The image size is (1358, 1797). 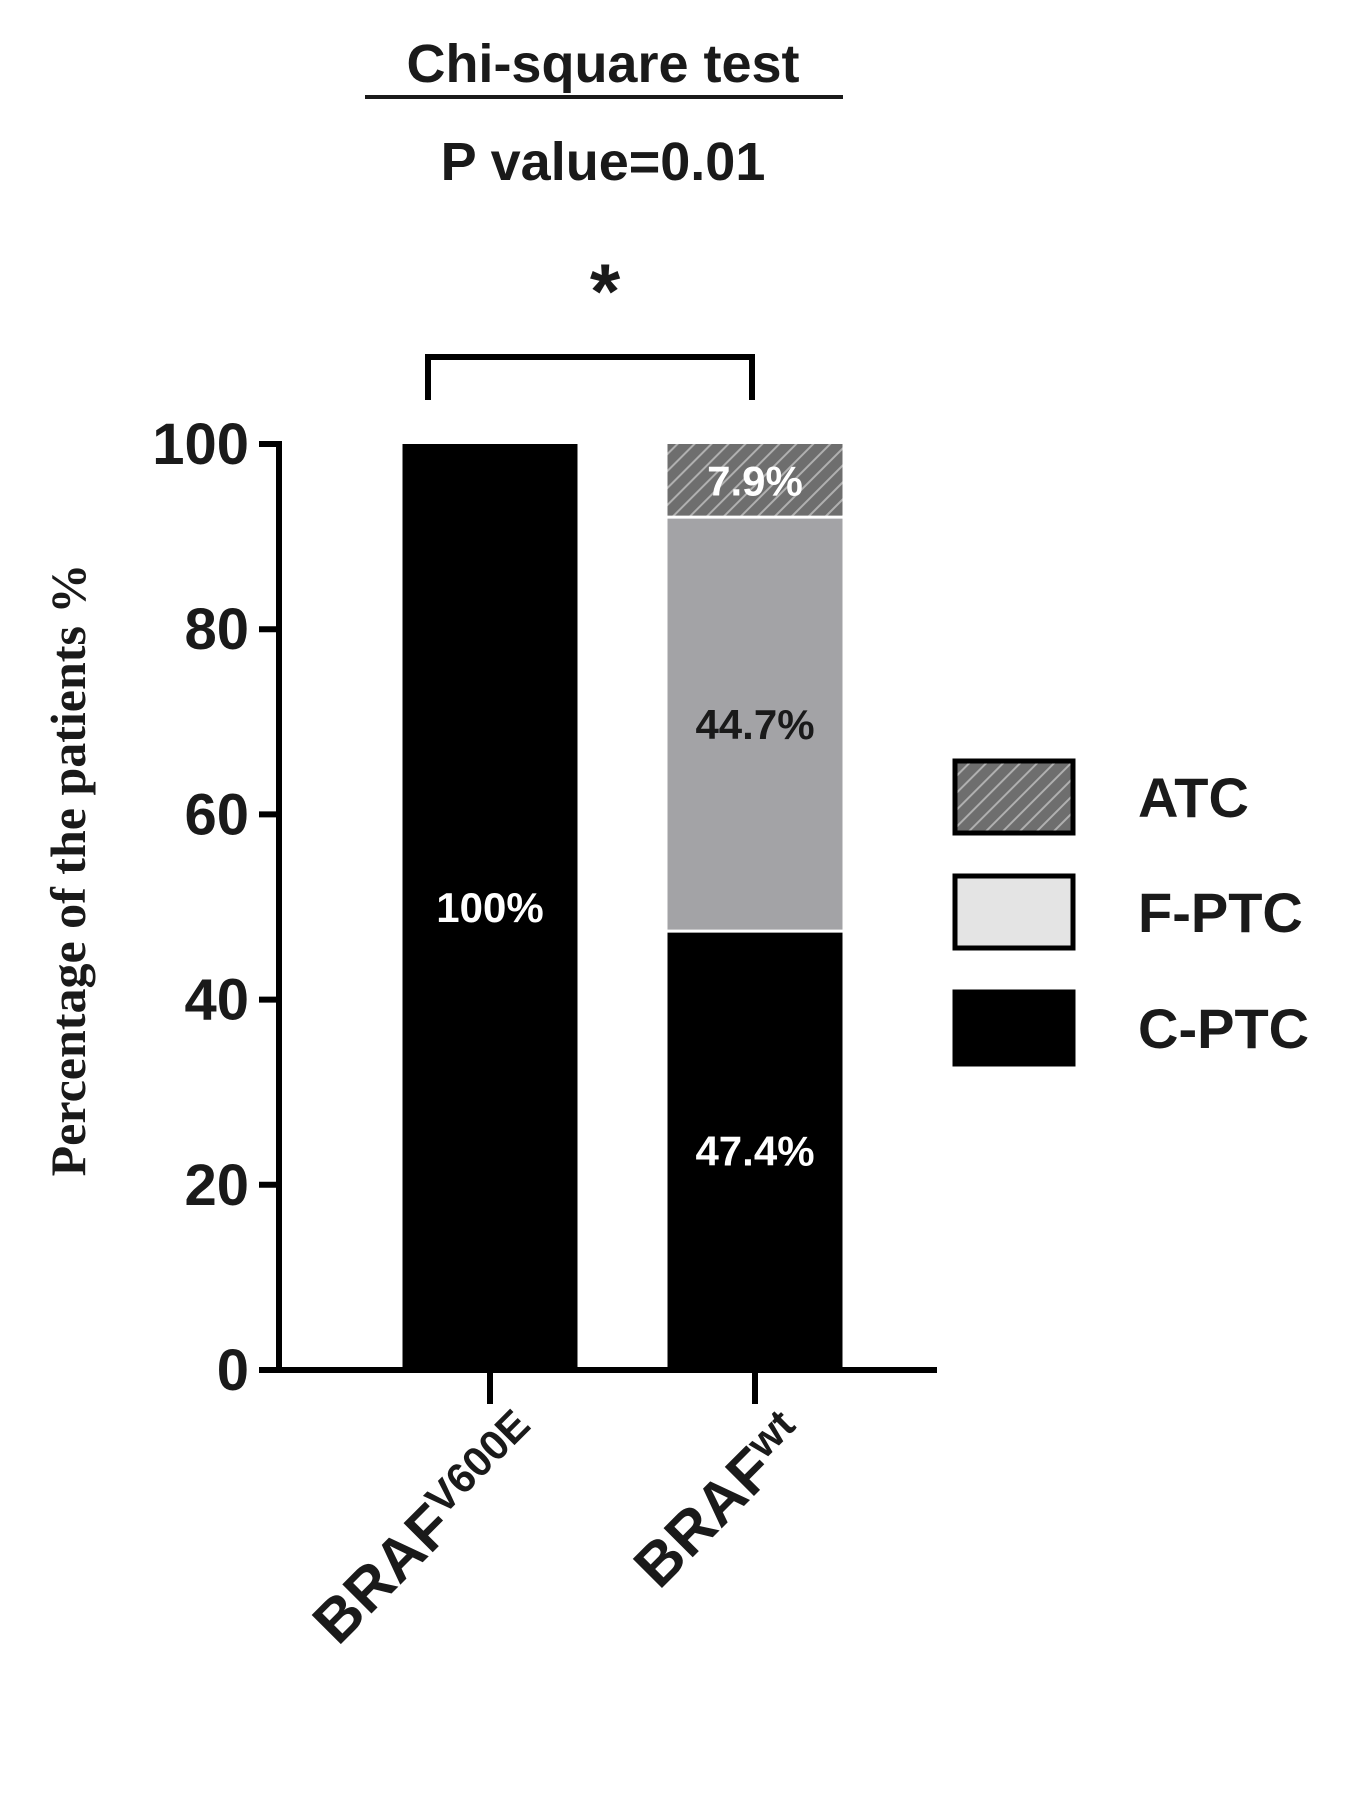 What do you see at coordinates (200, 444) in the screenshot?
I see `y-tick-label: 100` at bounding box center [200, 444].